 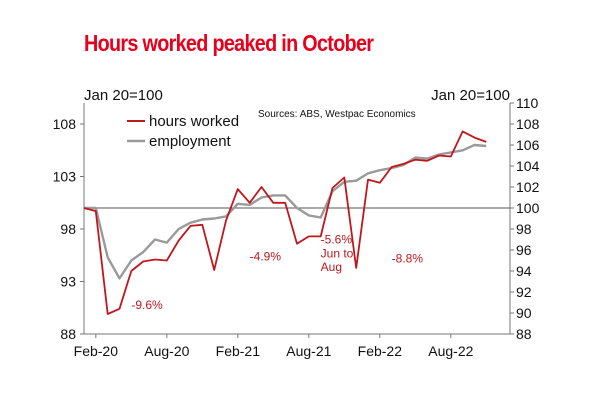 What do you see at coordinates (166, 351) in the screenshot?
I see `x-tick-label: Aug-20` at bounding box center [166, 351].